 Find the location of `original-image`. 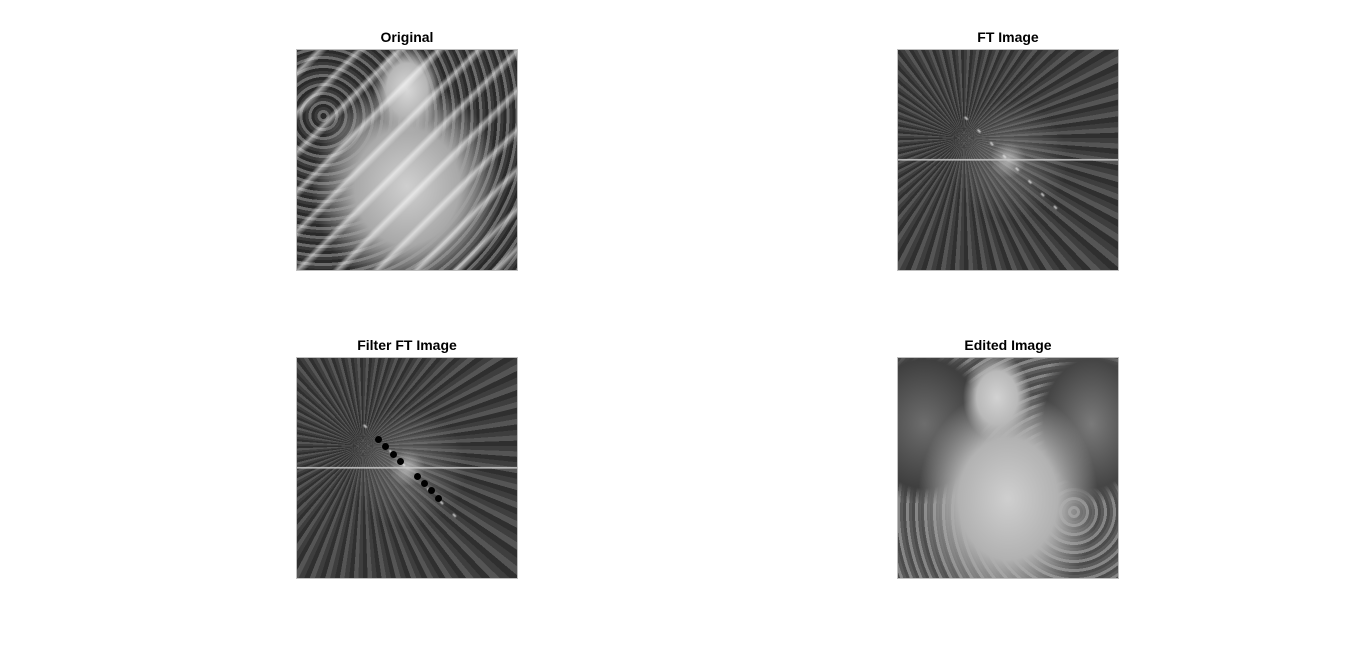

original-image is located at coordinates (407, 160).